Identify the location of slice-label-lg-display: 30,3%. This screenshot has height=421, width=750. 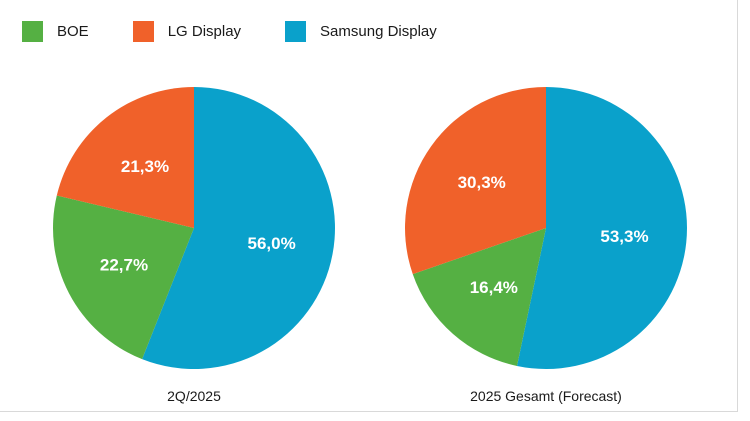
(482, 182).